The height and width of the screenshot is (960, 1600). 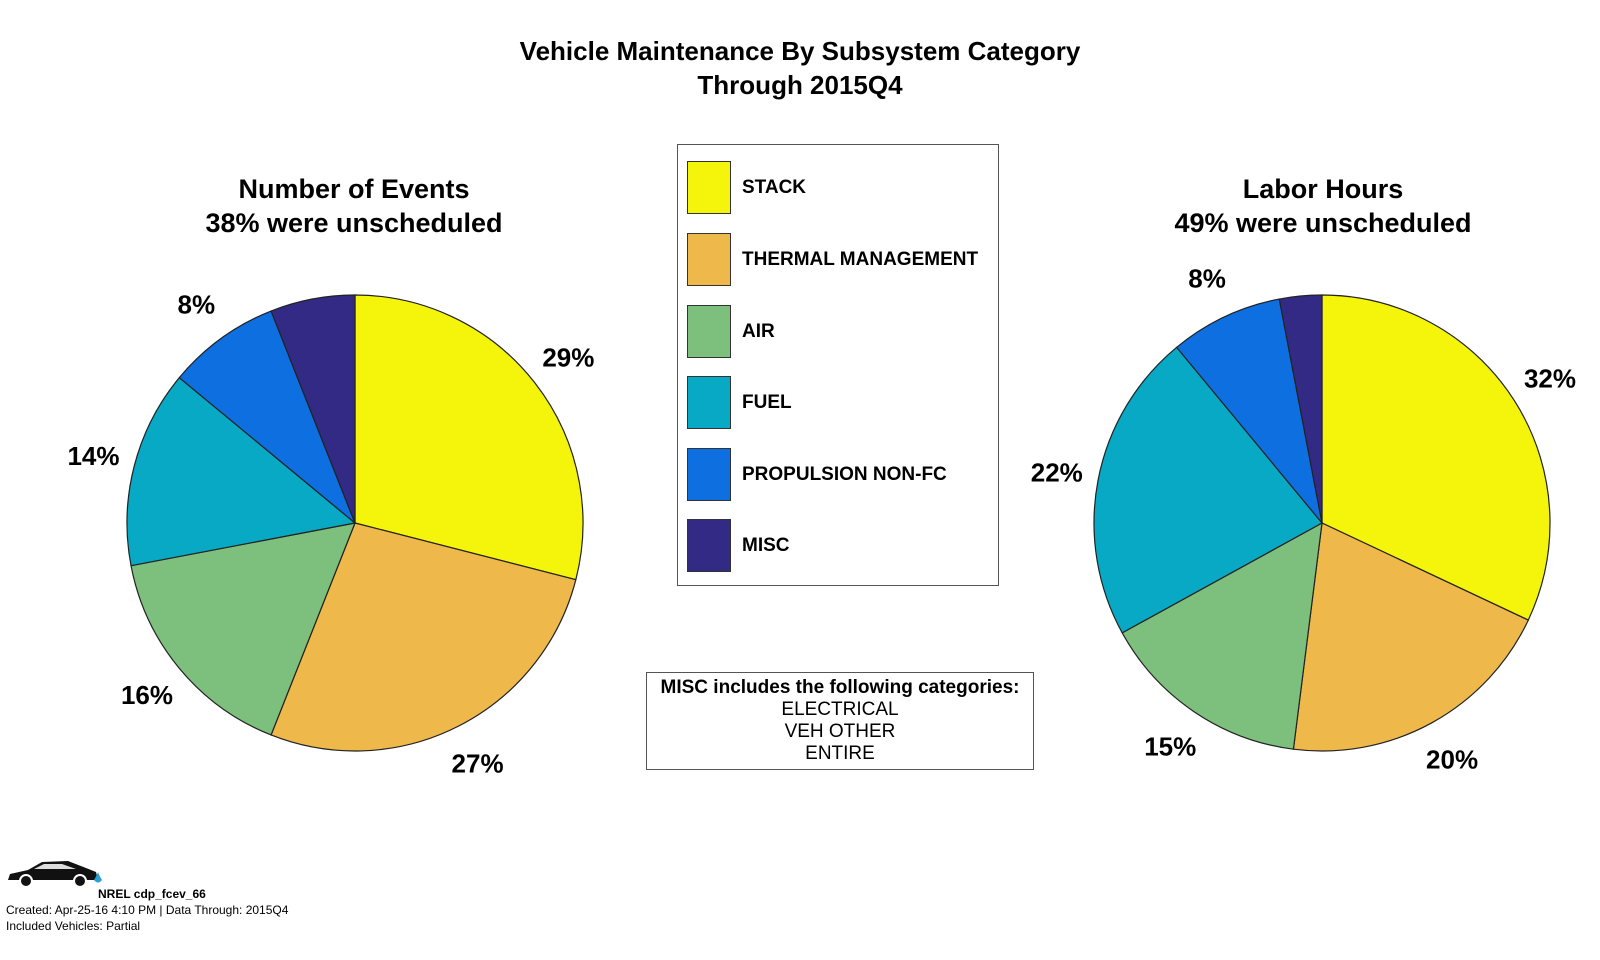 I want to click on left-pie-slice-stack, so click(x=469, y=437).